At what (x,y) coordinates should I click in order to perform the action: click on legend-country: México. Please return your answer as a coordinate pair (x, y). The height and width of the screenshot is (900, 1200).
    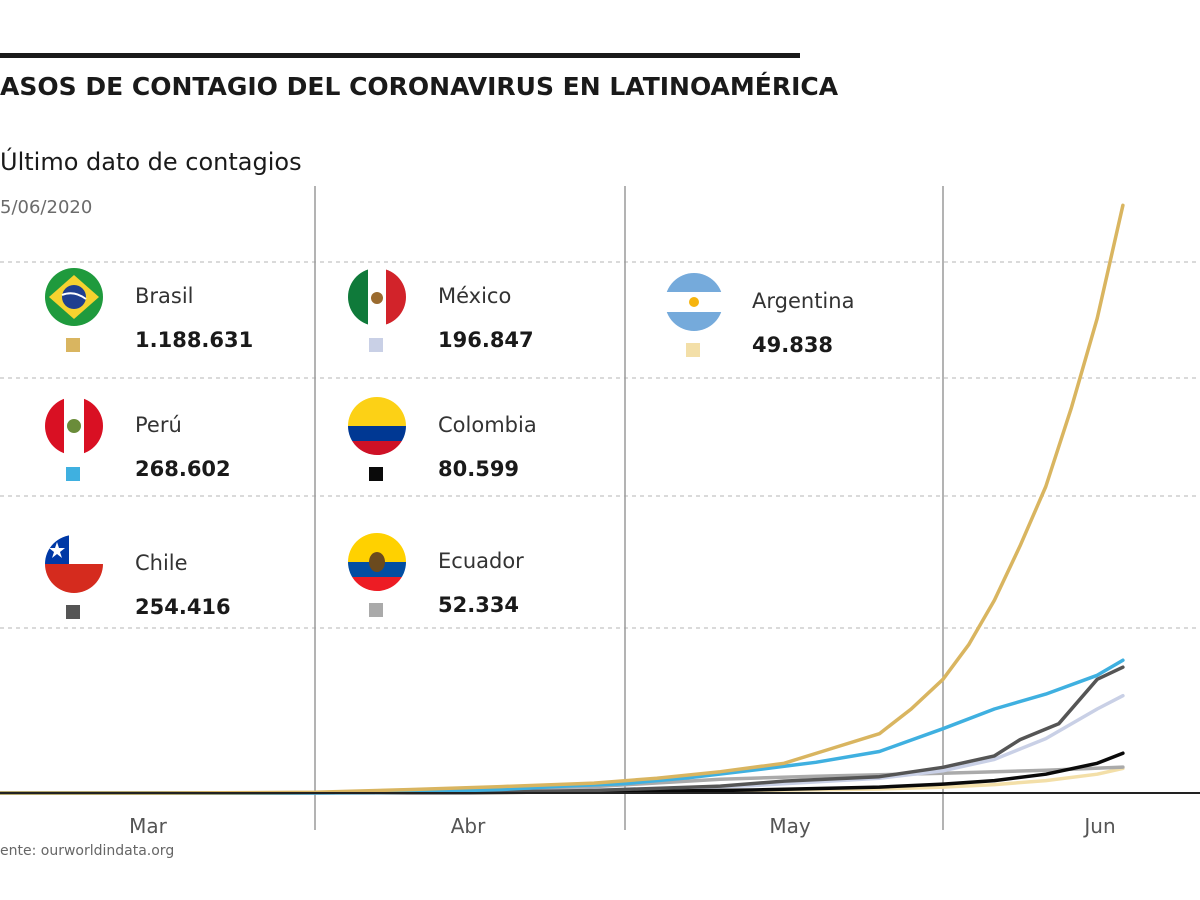
    Looking at the image, I should click on (475, 296).